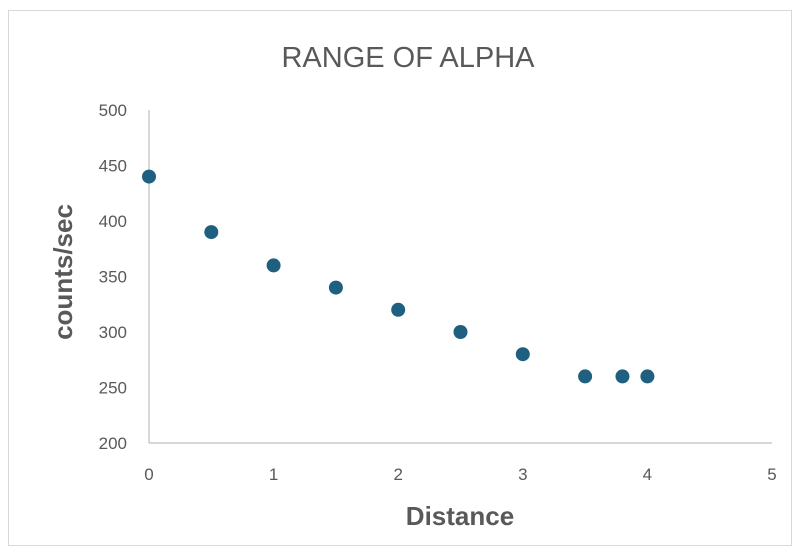 The height and width of the screenshot is (548, 794). What do you see at coordinates (397, 474) in the screenshot?
I see `x-tick-label: 2` at bounding box center [397, 474].